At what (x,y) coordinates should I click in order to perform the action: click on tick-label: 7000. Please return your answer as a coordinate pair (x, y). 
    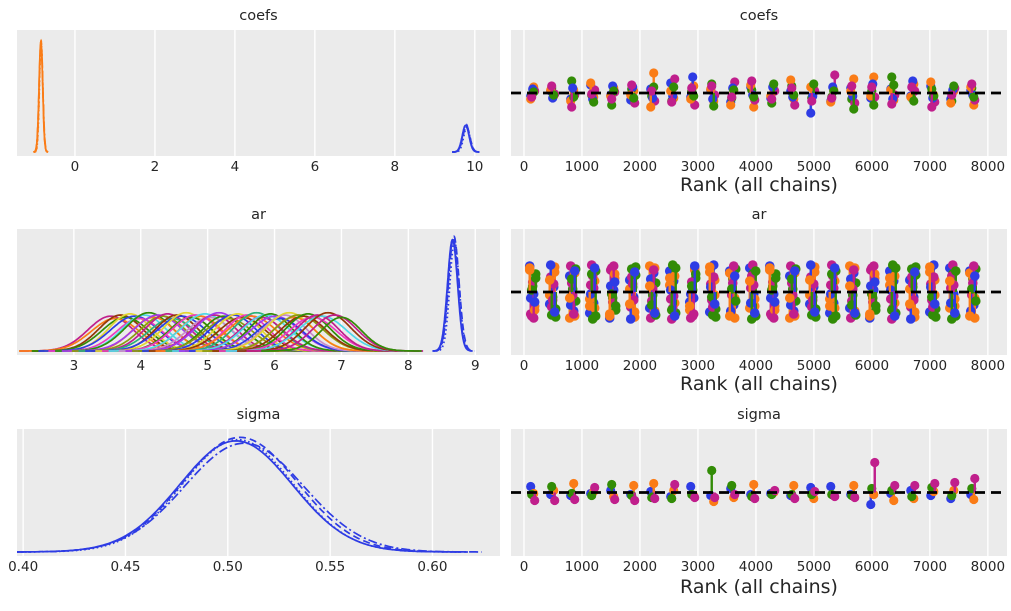
    Looking at the image, I should click on (930, 366).